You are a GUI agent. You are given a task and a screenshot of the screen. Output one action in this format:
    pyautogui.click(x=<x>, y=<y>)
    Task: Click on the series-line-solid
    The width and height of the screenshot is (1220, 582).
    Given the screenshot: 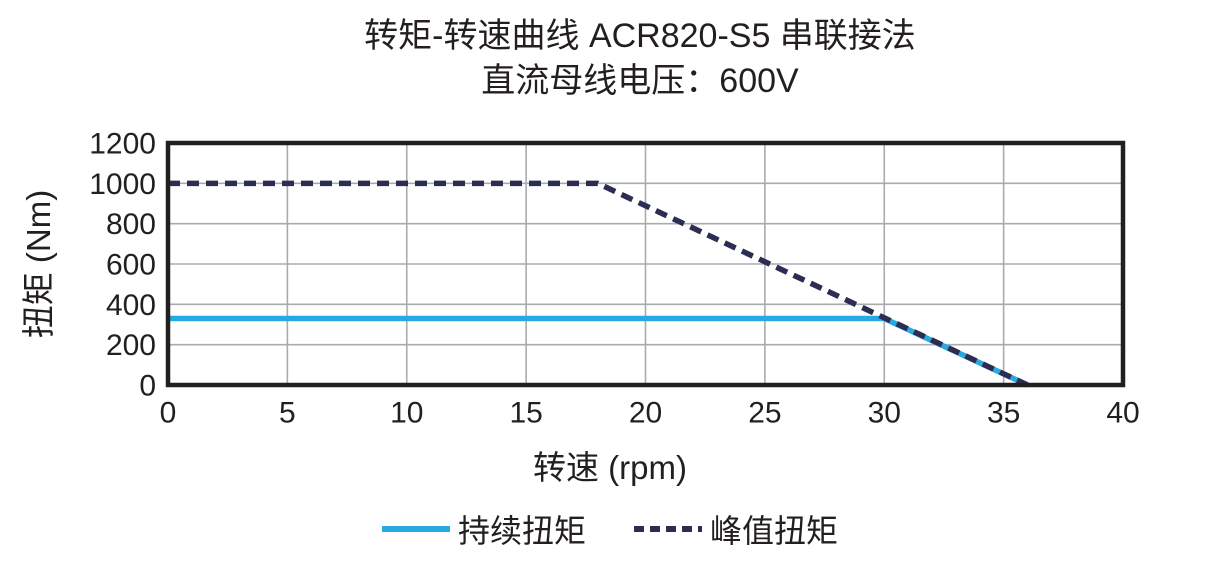 What is the action you would take?
    pyautogui.click(x=598, y=351)
    